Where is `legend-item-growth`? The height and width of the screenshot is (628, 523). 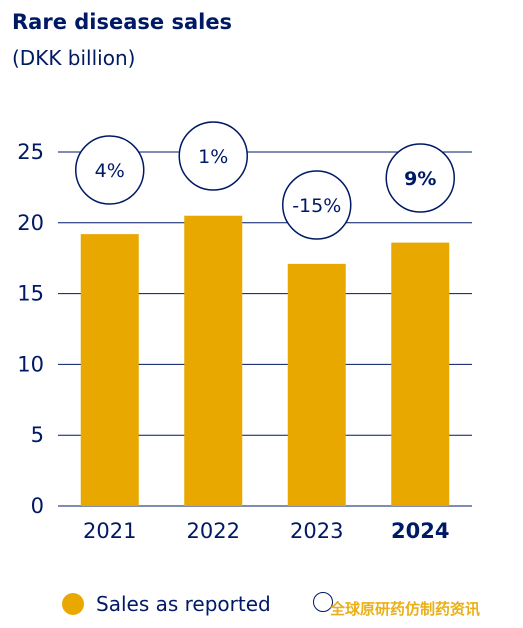
legend-item-growth is located at coordinates (329, 602).